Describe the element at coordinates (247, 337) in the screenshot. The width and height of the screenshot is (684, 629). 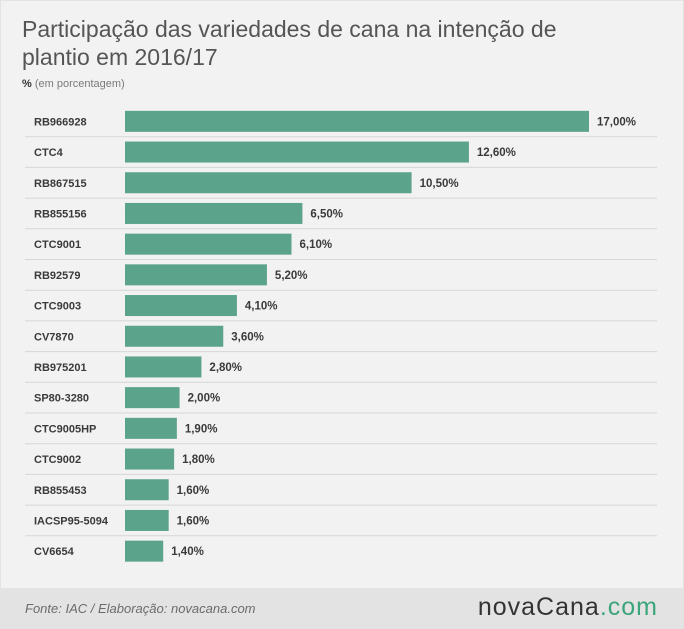
I see `value-label: 3,60%` at that location.